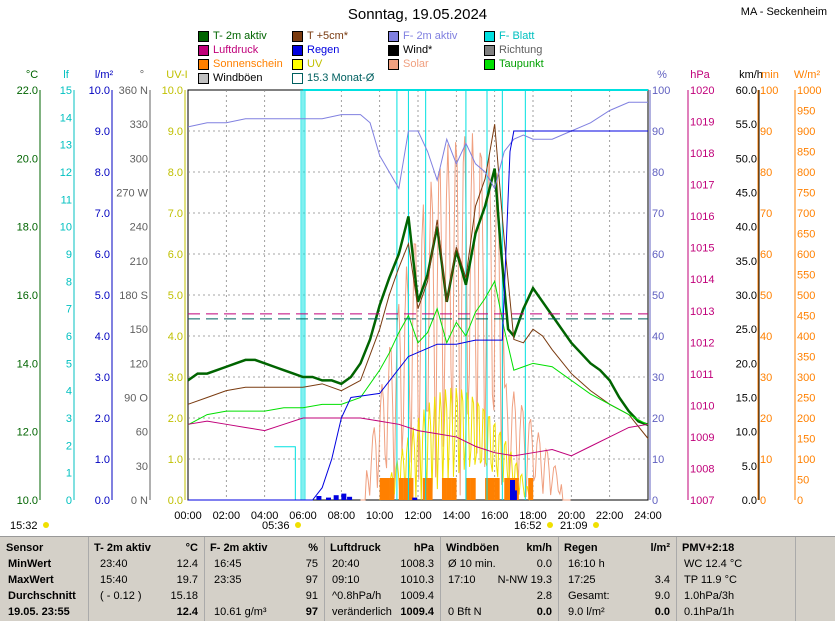 Image resolution: width=835 pixels, height=621 pixels. What do you see at coordinates (806, 214) in the screenshot?
I see `axis-tick-label: 700` at bounding box center [806, 214].